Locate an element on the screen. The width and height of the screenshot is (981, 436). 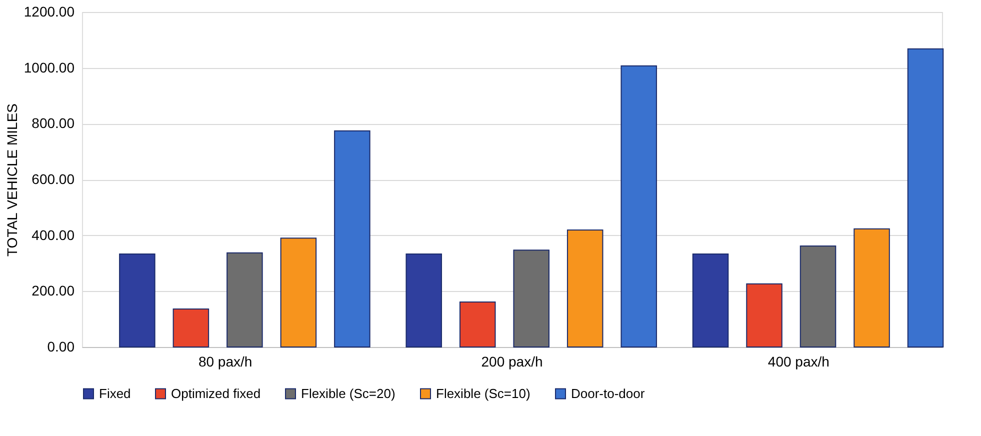
x-tick-label: 80 pax/h is located at coordinates (225, 362).